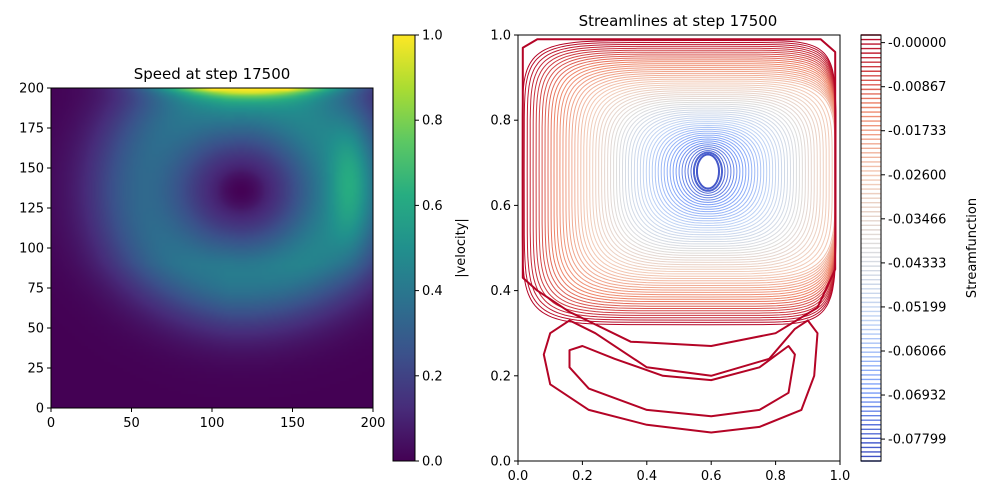 The width and height of the screenshot is (1000, 500). I want to click on streamfunction-colorbar-tick-label: -0.01733, so click(917, 131).